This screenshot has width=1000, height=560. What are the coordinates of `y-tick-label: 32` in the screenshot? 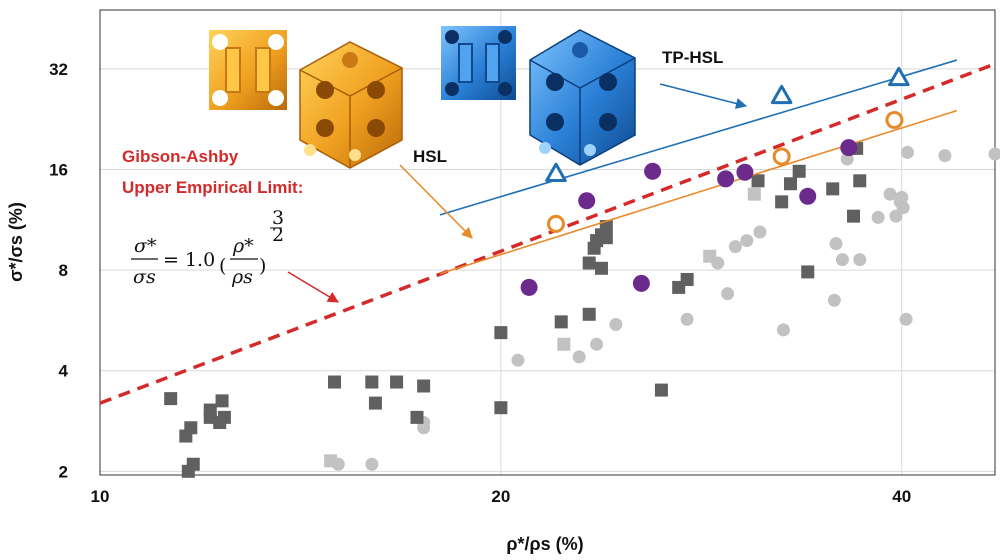 It's located at (58, 69).